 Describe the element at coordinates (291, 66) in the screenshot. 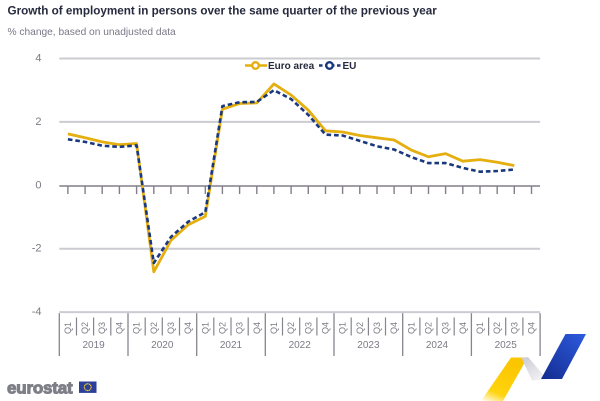

I see `svg-text: Euro area` at that location.